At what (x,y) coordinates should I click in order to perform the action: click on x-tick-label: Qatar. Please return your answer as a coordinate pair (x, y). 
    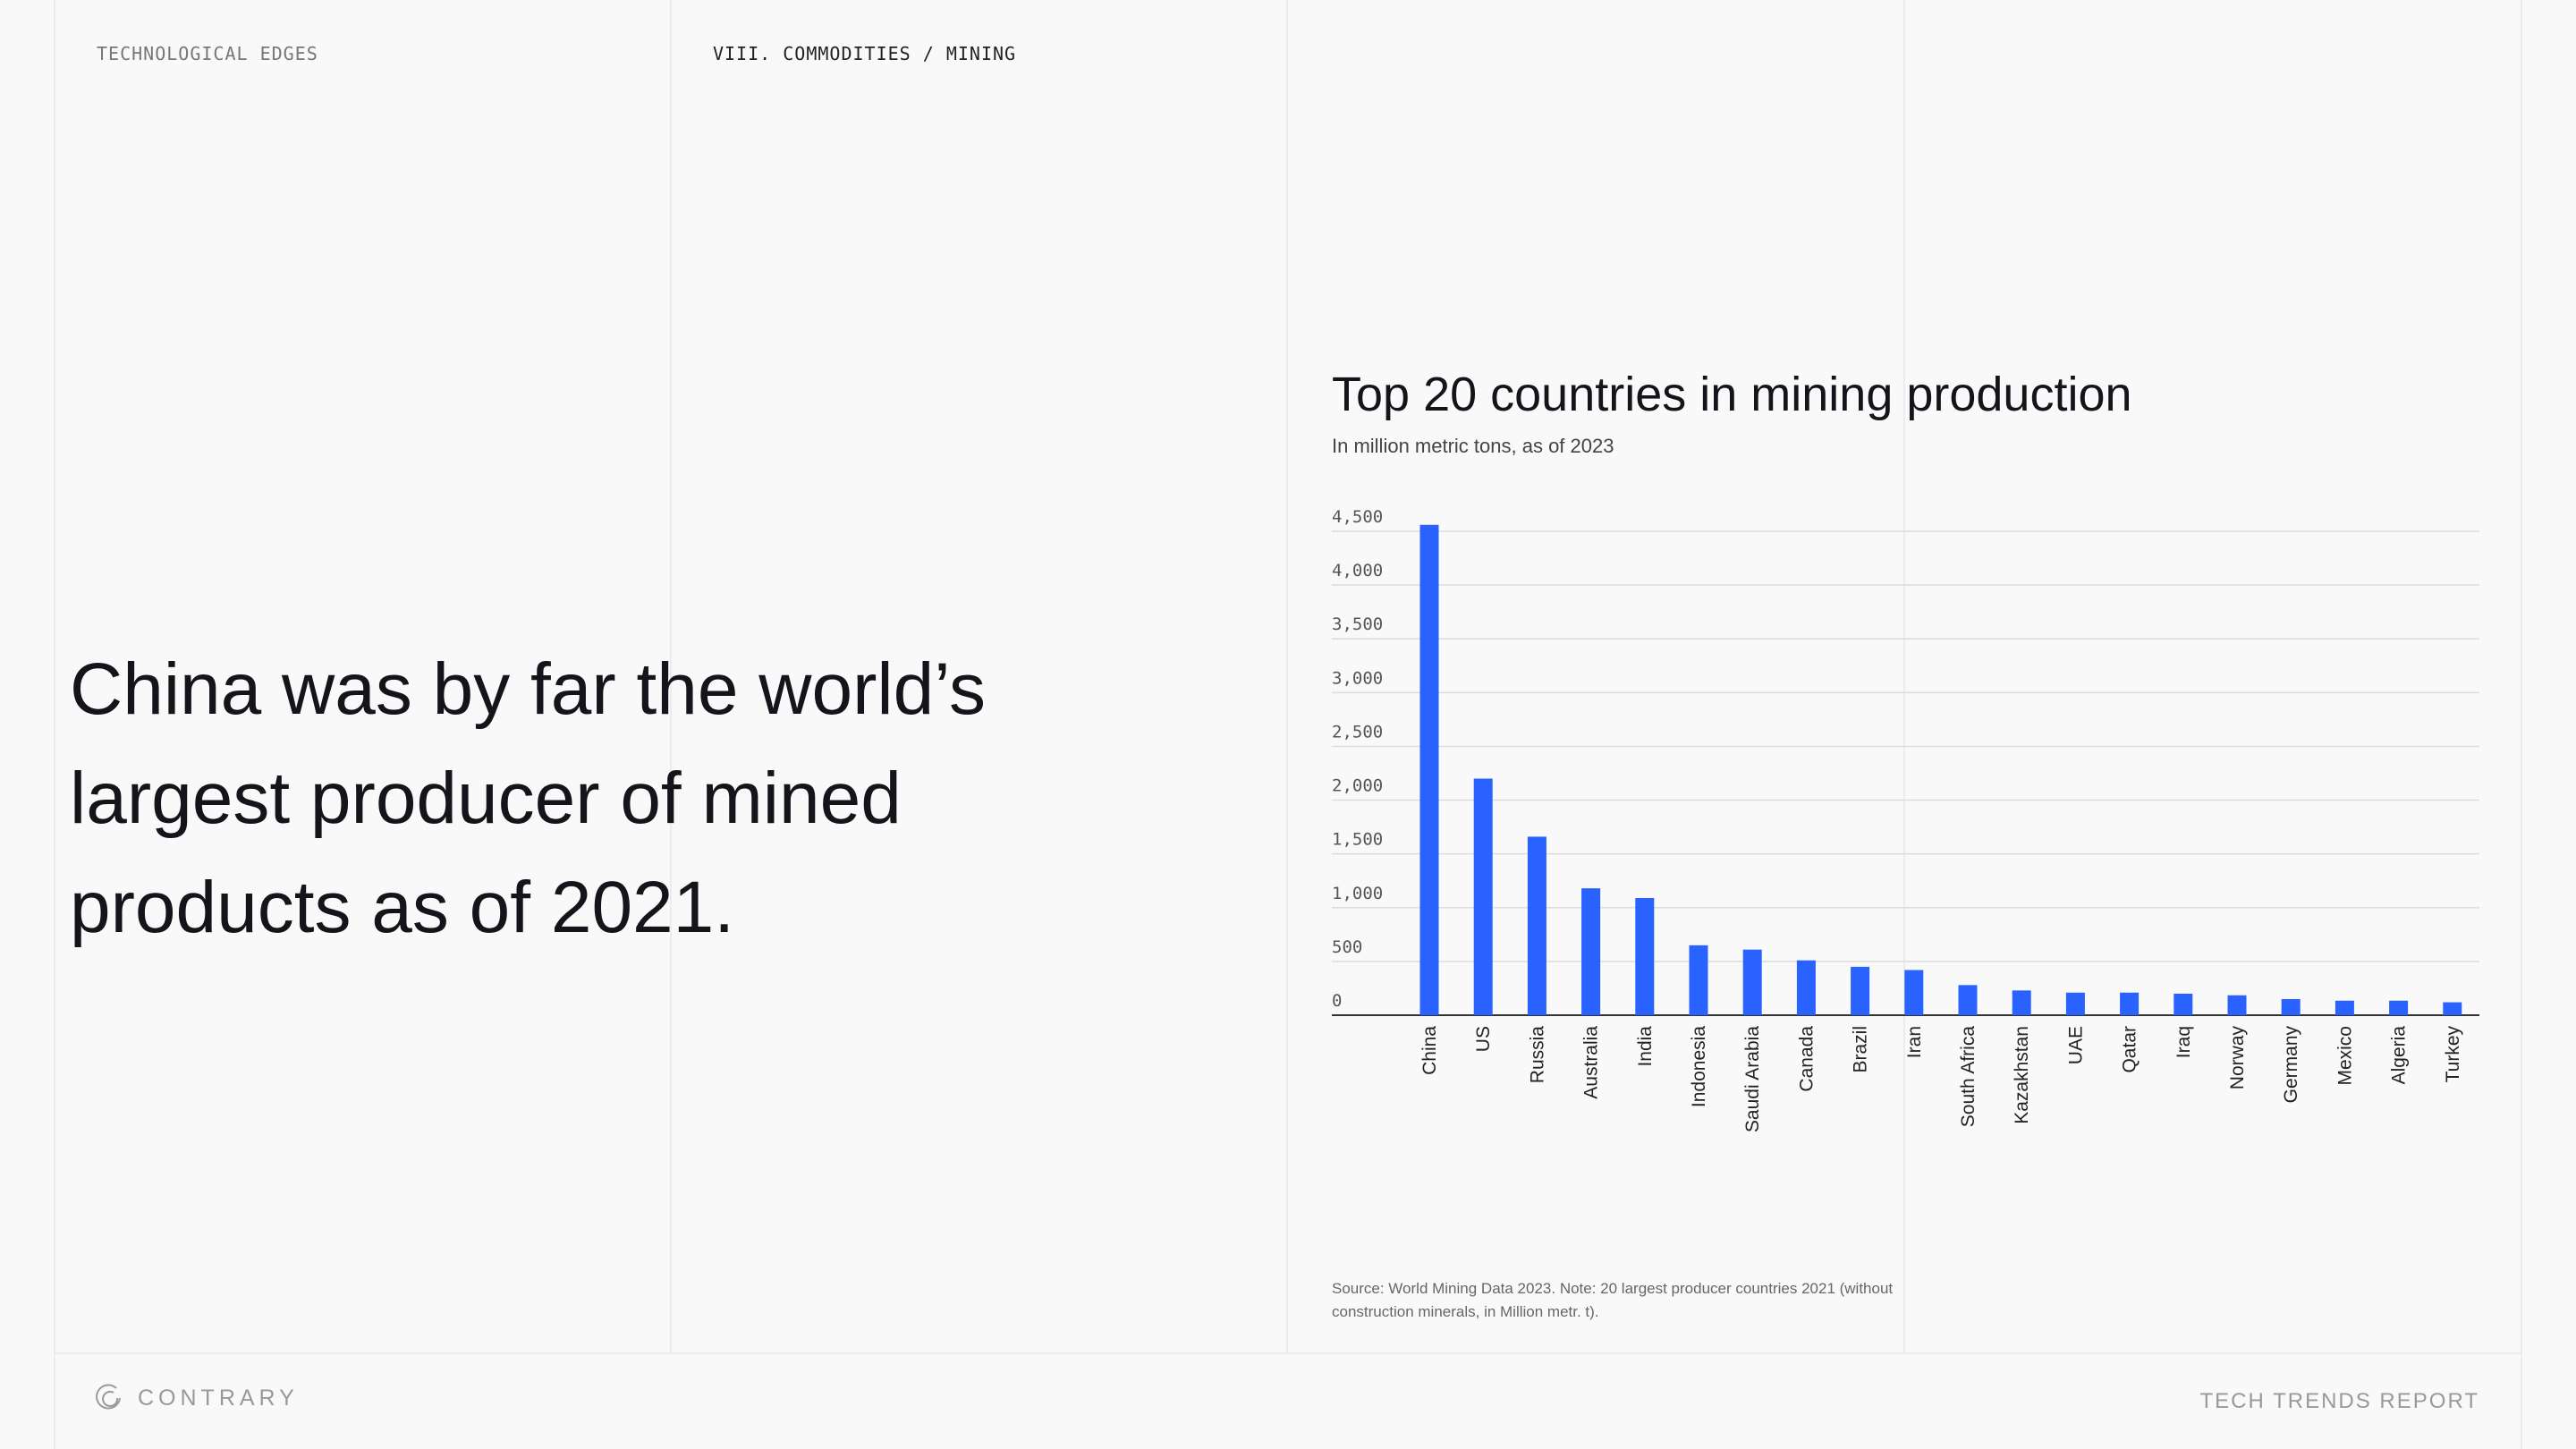
    Looking at the image, I should click on (2130, 1049).